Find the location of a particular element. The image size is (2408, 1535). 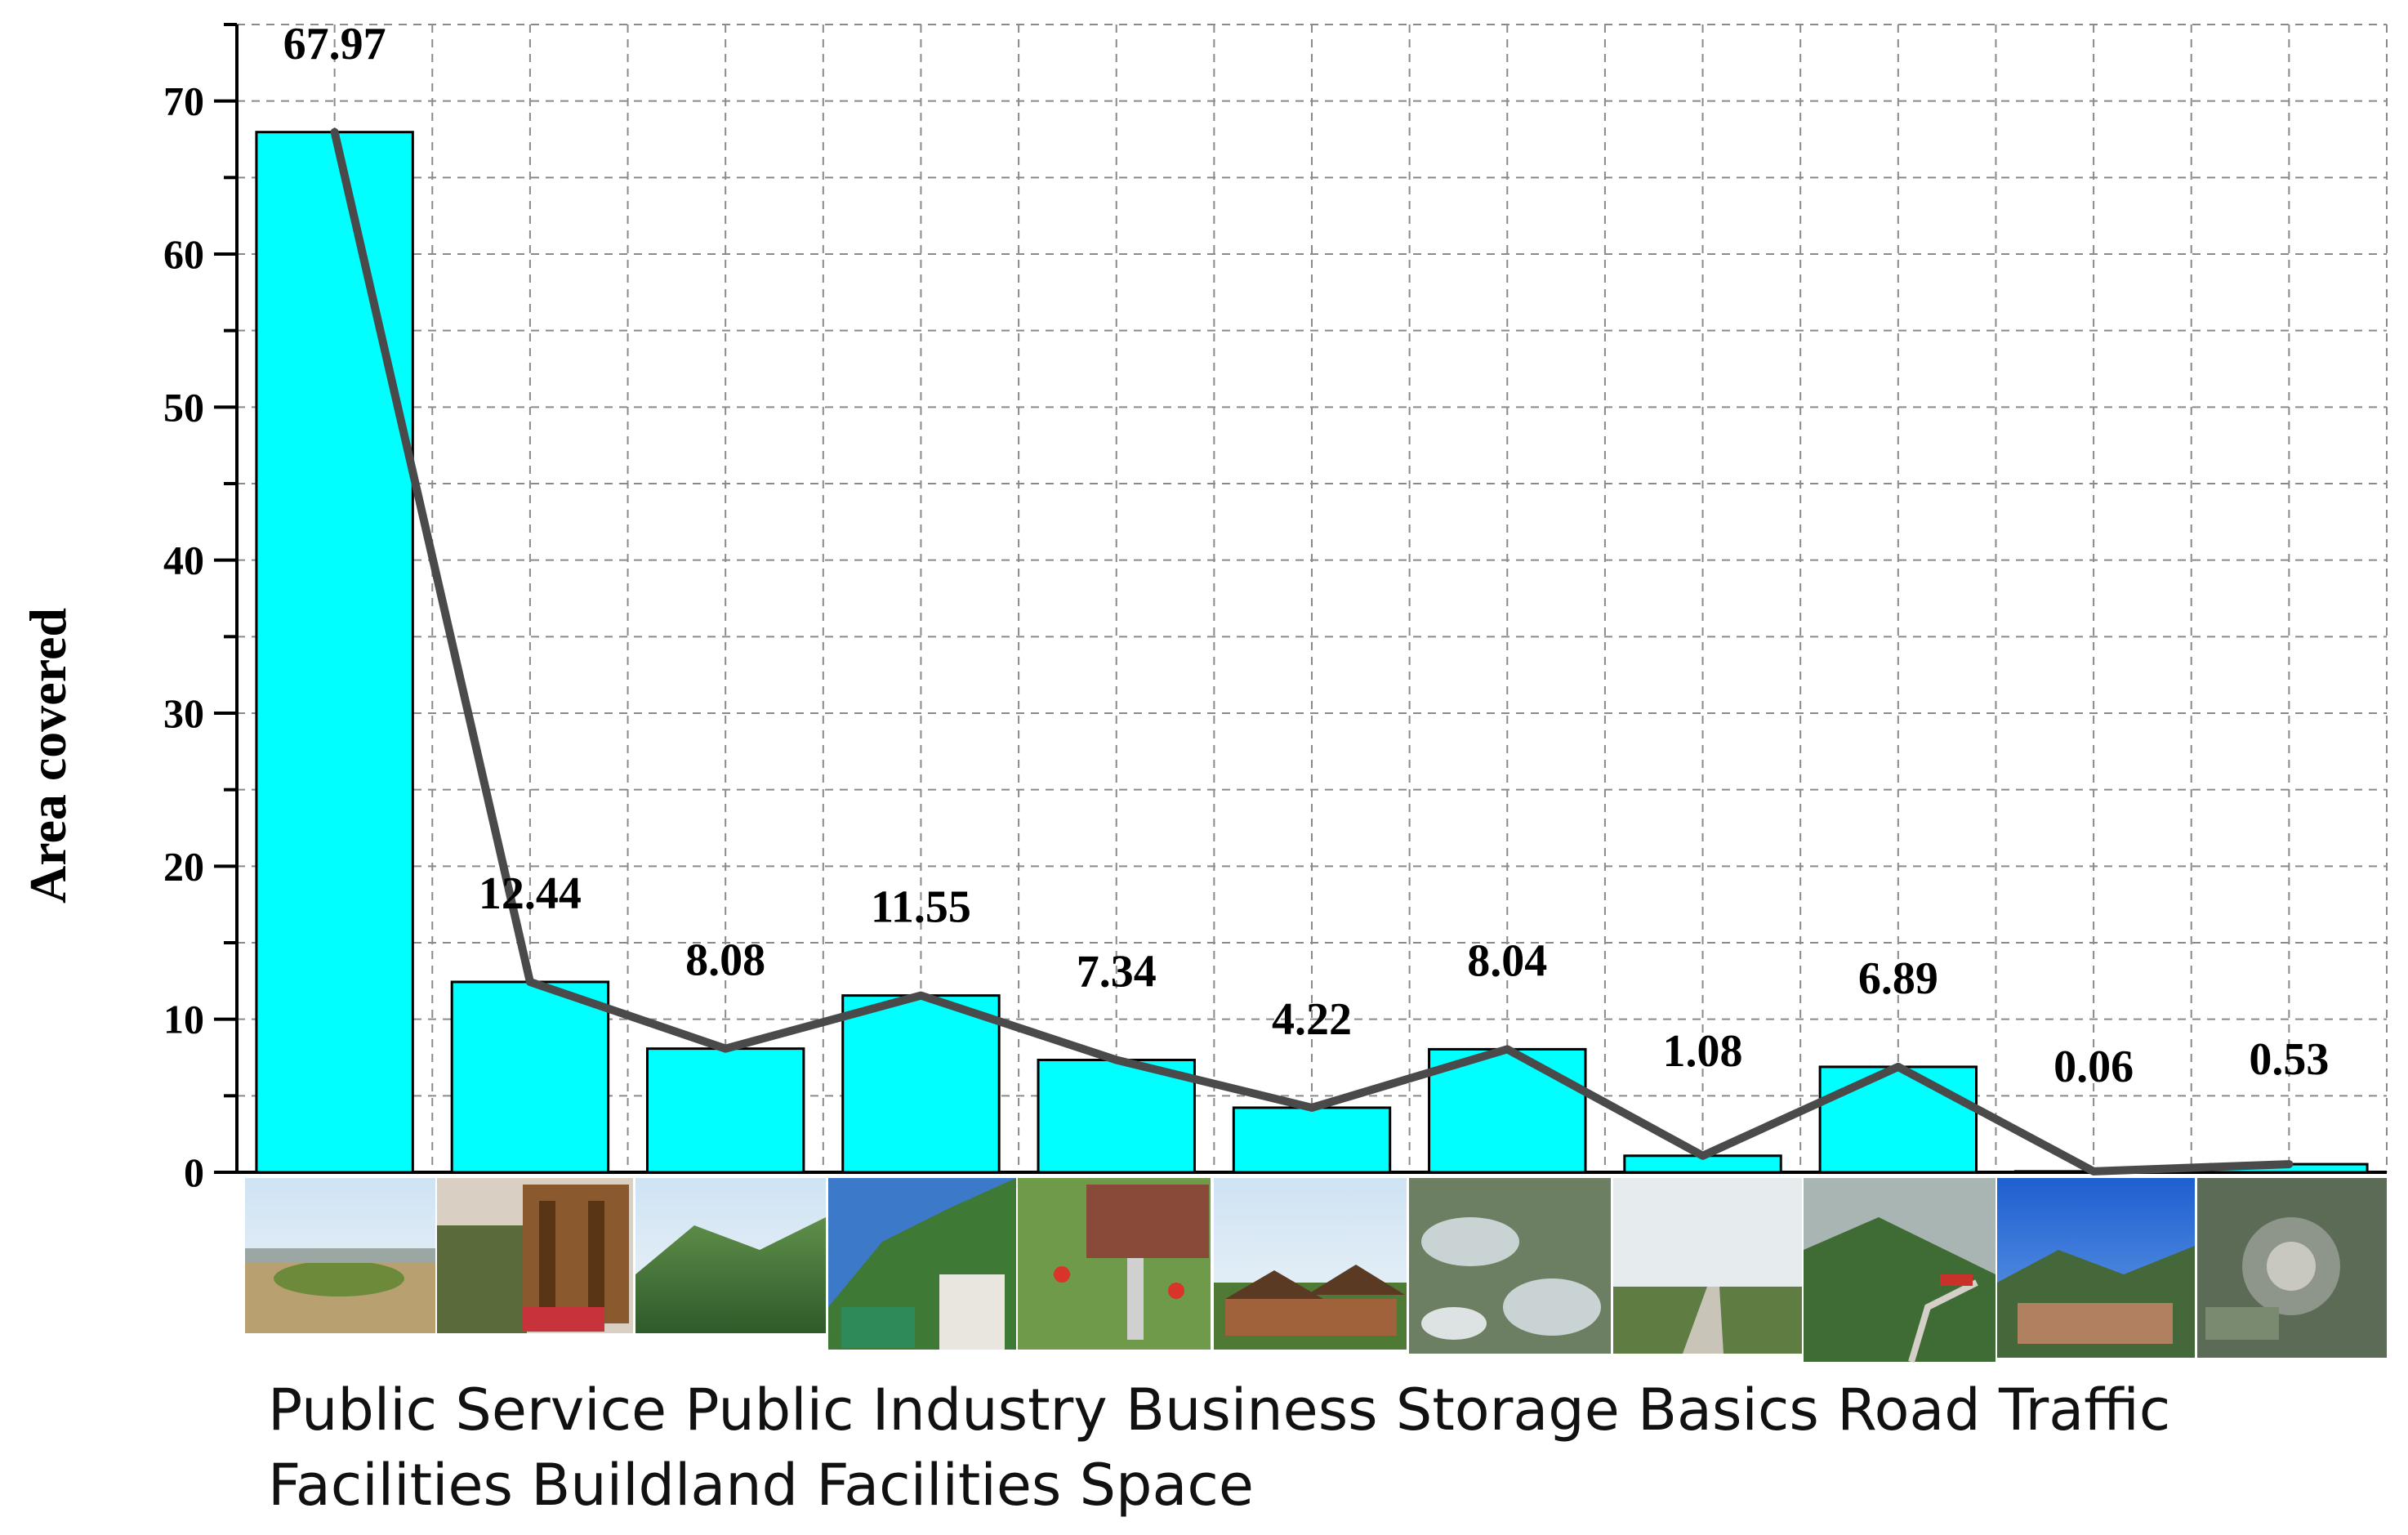

wooden-pavilion-photo is located at coordinates (535, 1256).